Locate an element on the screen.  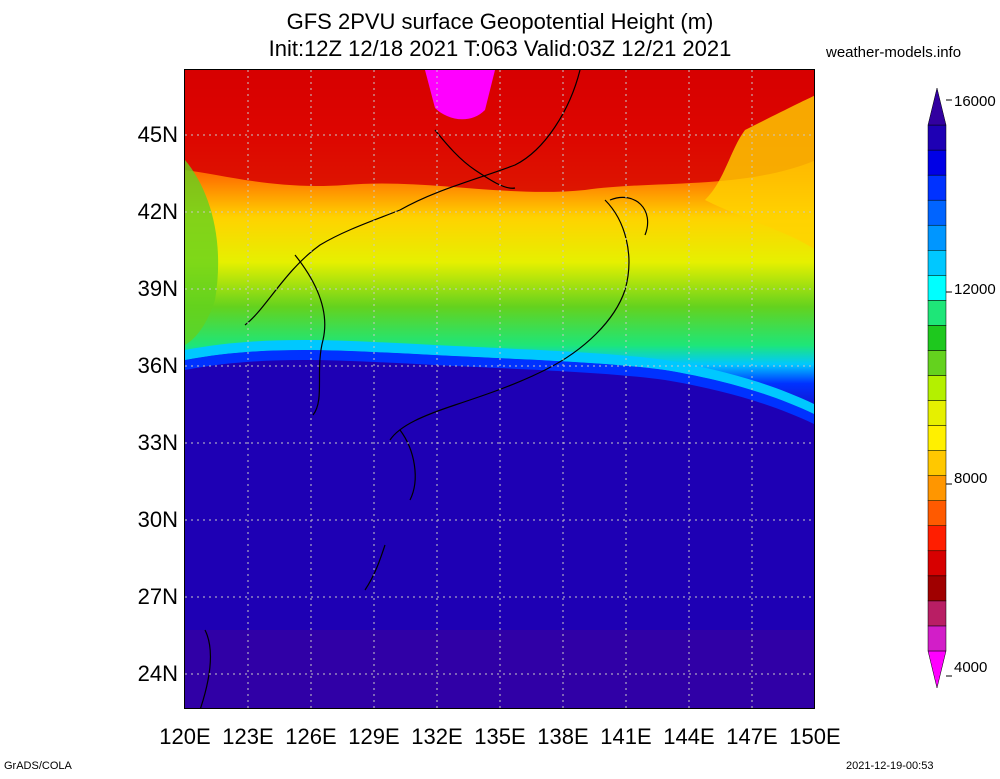
ridge-tongue is located at coordinates (759, 172).